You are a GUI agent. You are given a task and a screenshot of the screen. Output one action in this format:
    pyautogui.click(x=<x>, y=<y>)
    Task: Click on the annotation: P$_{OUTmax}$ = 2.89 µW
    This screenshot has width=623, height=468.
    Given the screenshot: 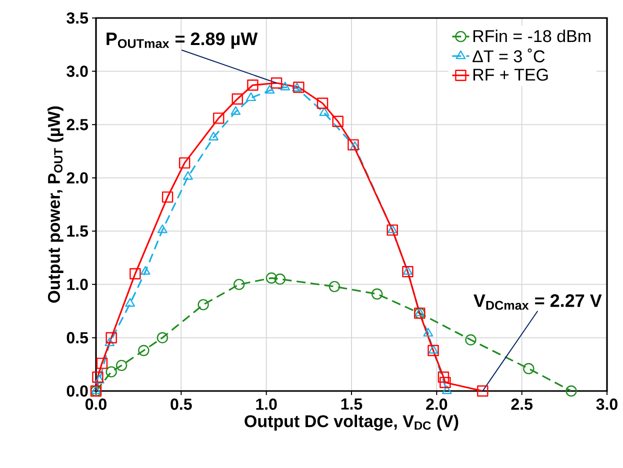 What is the action you would take?
    pyautogui.click(x=182, y=40)
    